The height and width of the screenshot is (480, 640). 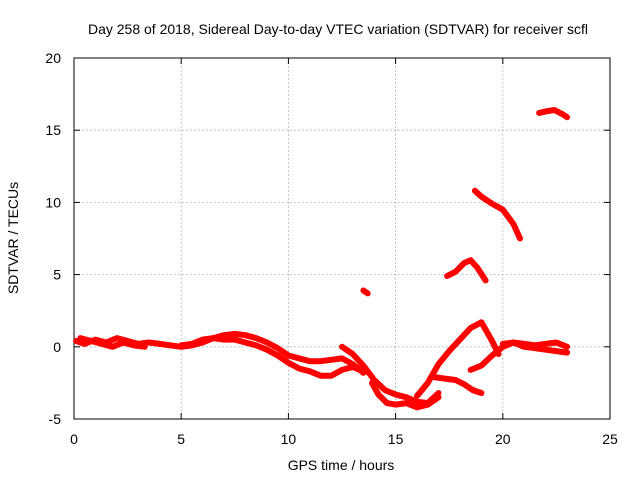 I want to click on data-series-track-d, so click(x=390, y=375).